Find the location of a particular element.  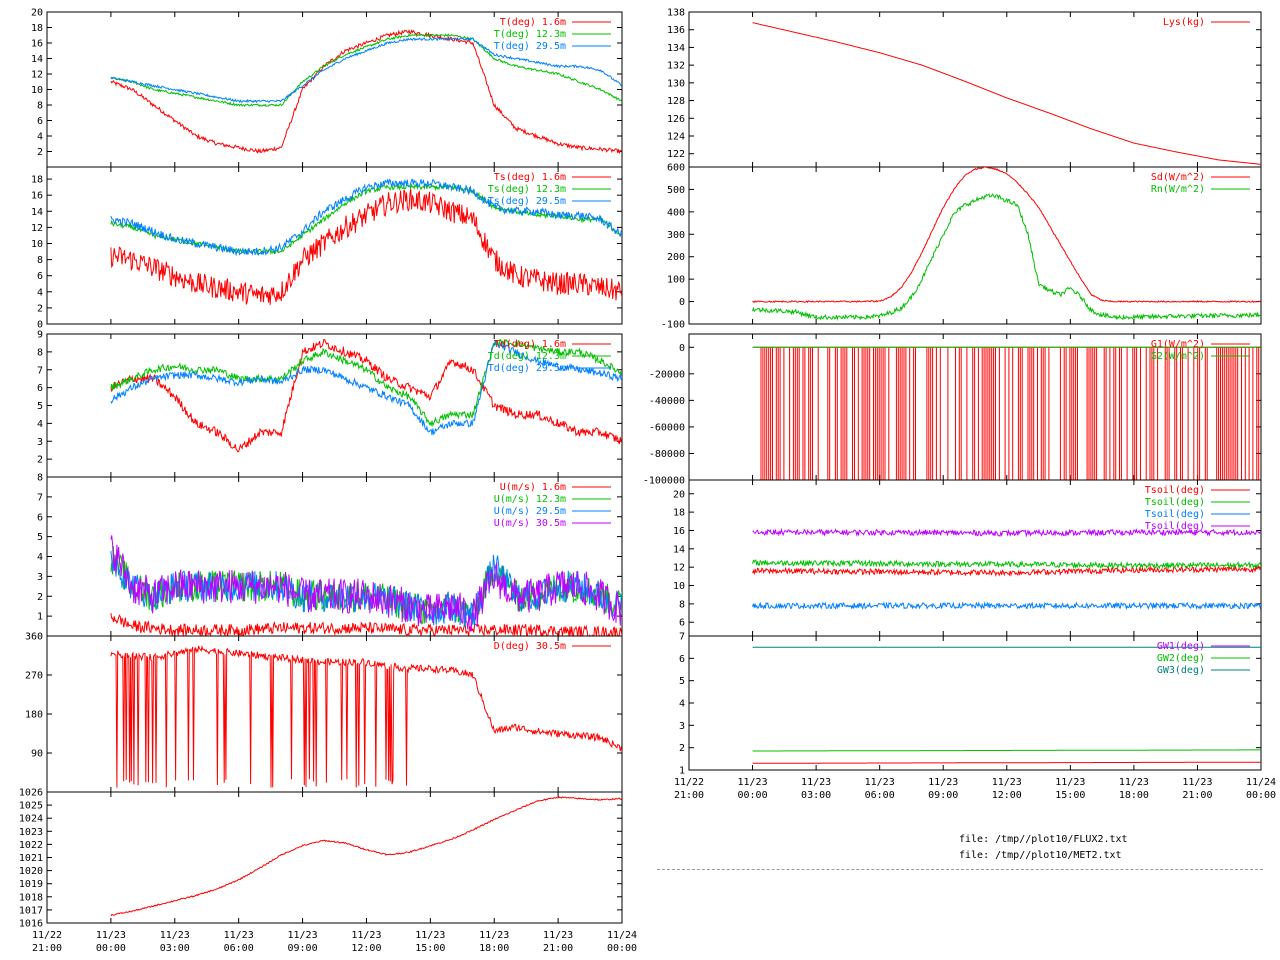

y-tick-label: 600 is located at coordinates (676, 168).